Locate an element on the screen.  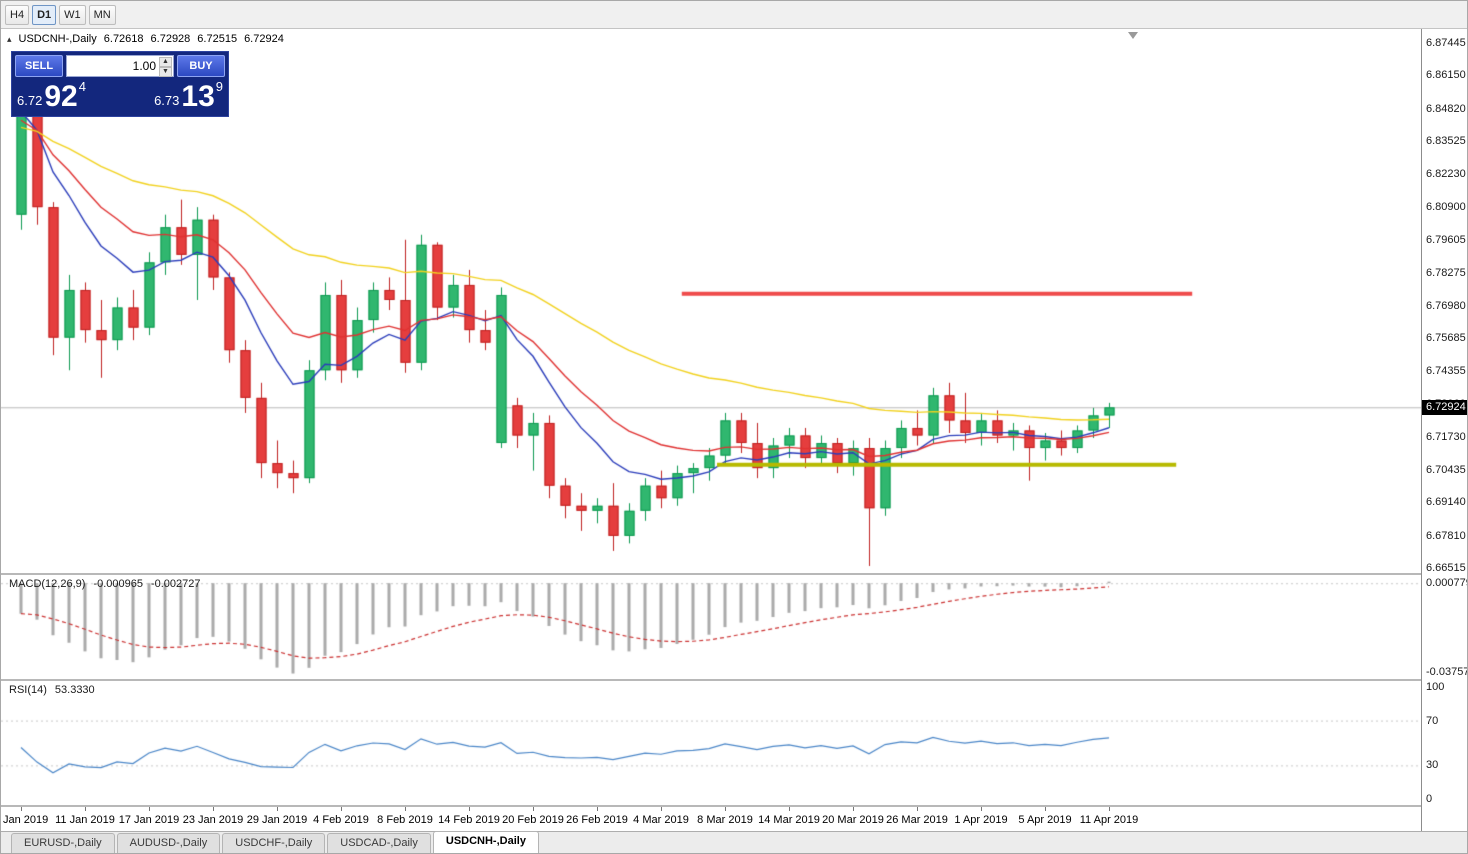
price-axis-label: 6.79605 is located at coordinates (1446, 239).